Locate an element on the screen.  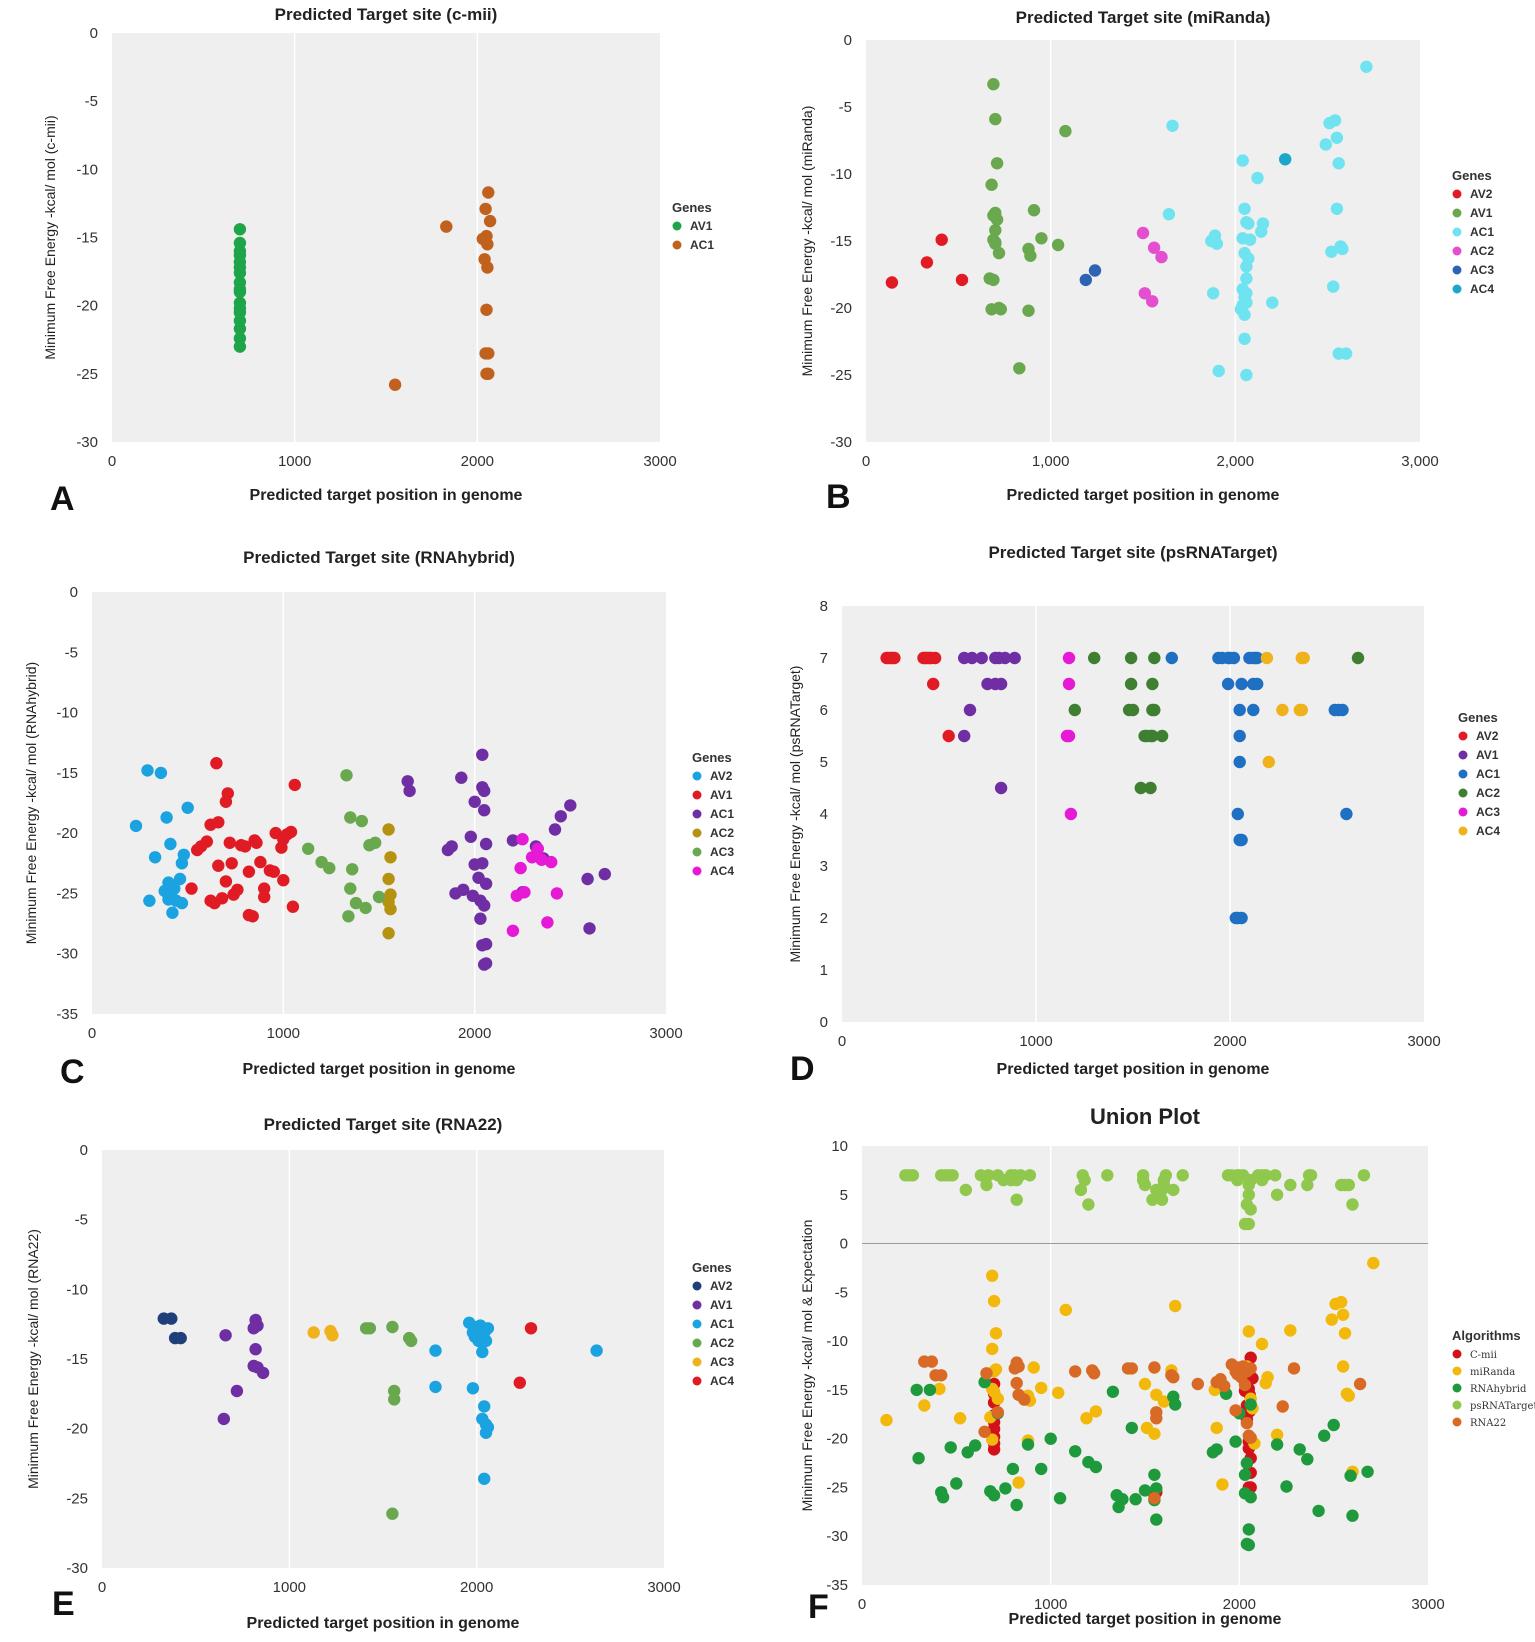
legend-label: AV1 is located at coordinates (1487, 755).